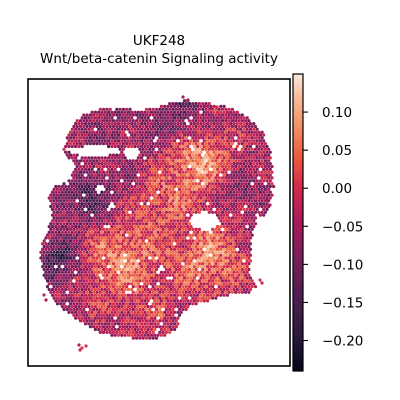 The width and height of the screenshot is (400, 400). What do you see at coordinates (342, 342) in the screenshot?
I see `colorbar-tick-label: −0.20` at bounding box center [342, 342].